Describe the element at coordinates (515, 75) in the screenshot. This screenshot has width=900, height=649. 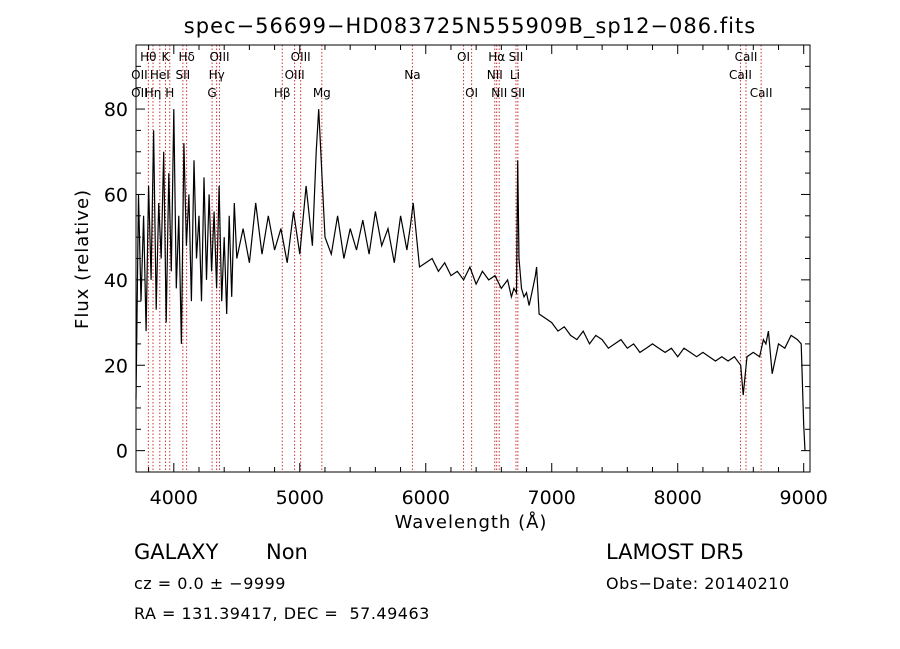
I see `line-label: Li` at that location.